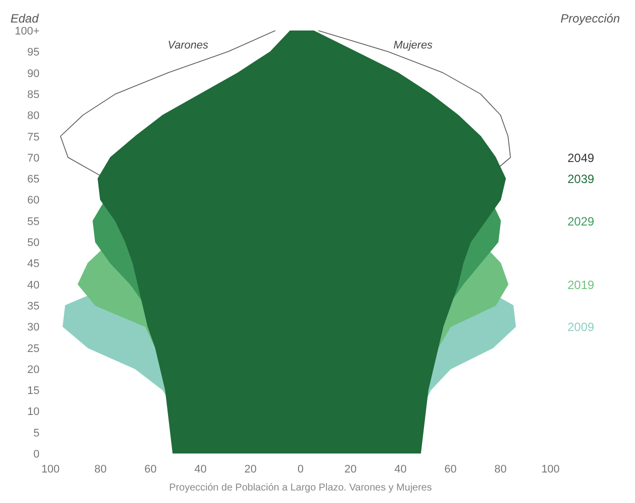  Describe the element at coordinates (33, 158) in the screenshot. I see `y-tick-label: 70` at that location.